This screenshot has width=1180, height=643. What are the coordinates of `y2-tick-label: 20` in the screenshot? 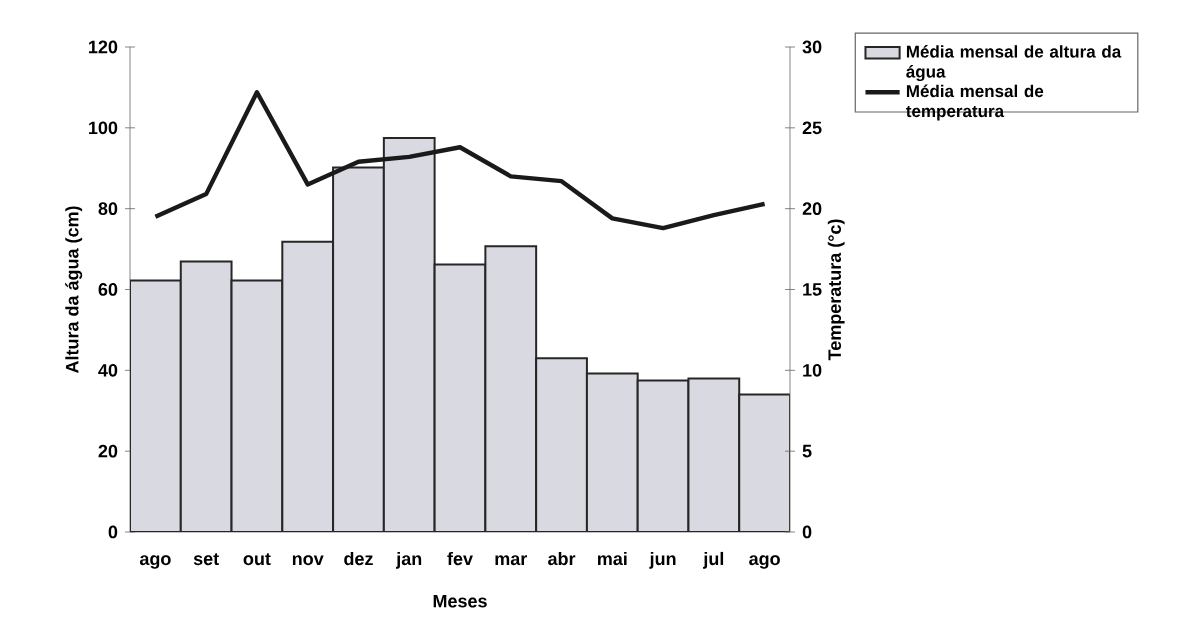 It's located at (812, 209).